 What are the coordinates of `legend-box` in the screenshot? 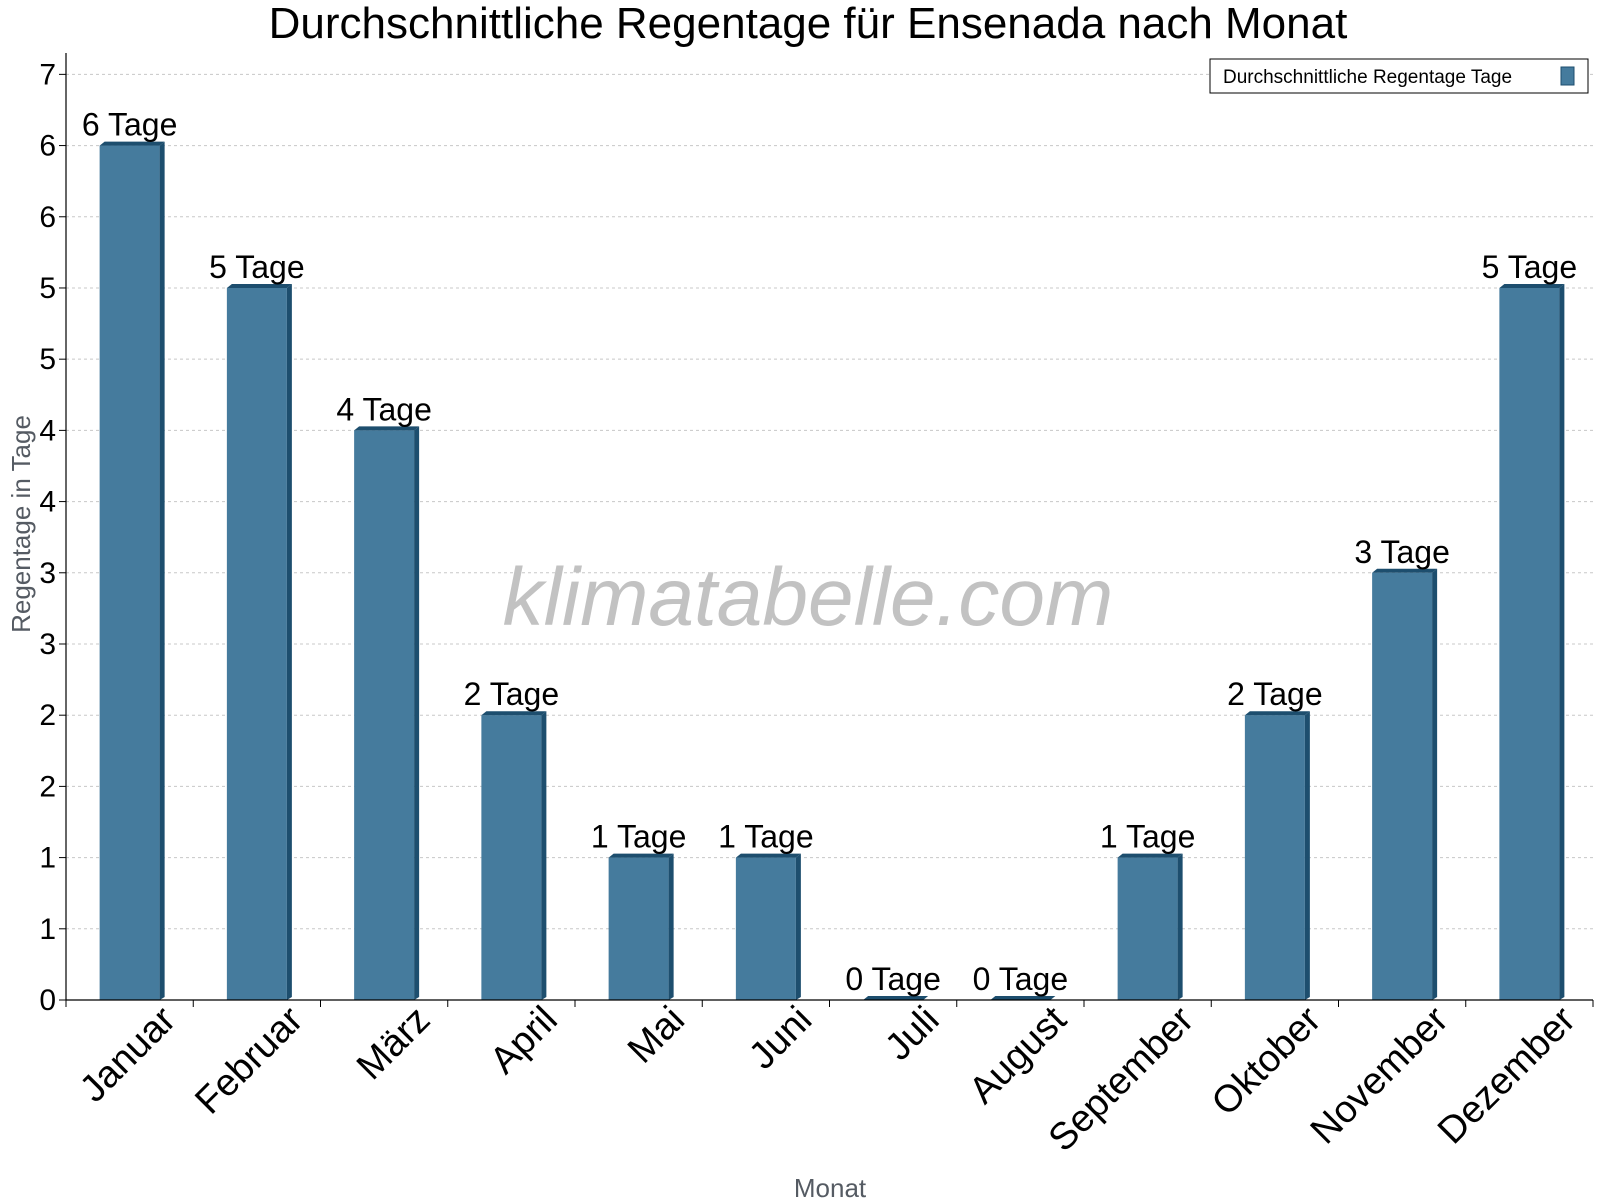 It's located at (1399, 76).